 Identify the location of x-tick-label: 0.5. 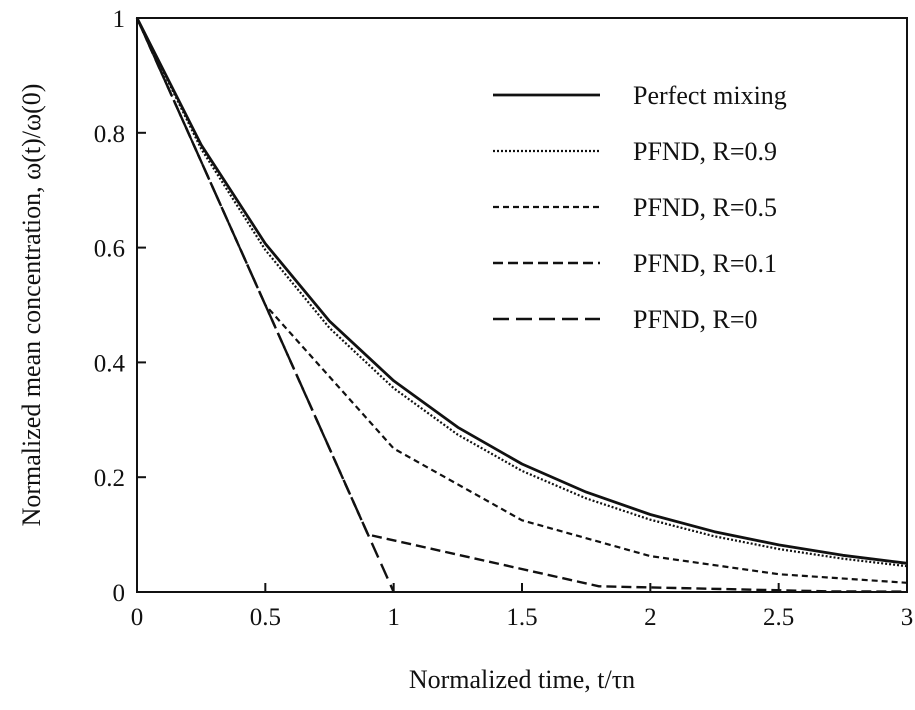
(265, 617).